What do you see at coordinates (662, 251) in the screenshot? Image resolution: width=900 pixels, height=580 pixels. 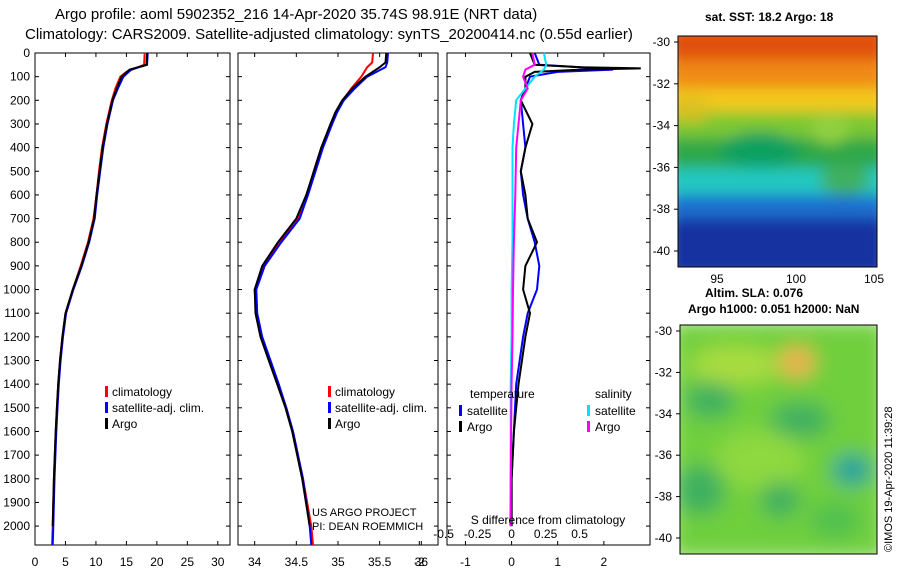 I see `map-y-tick-label: -40` at bounding box center [662, 251].